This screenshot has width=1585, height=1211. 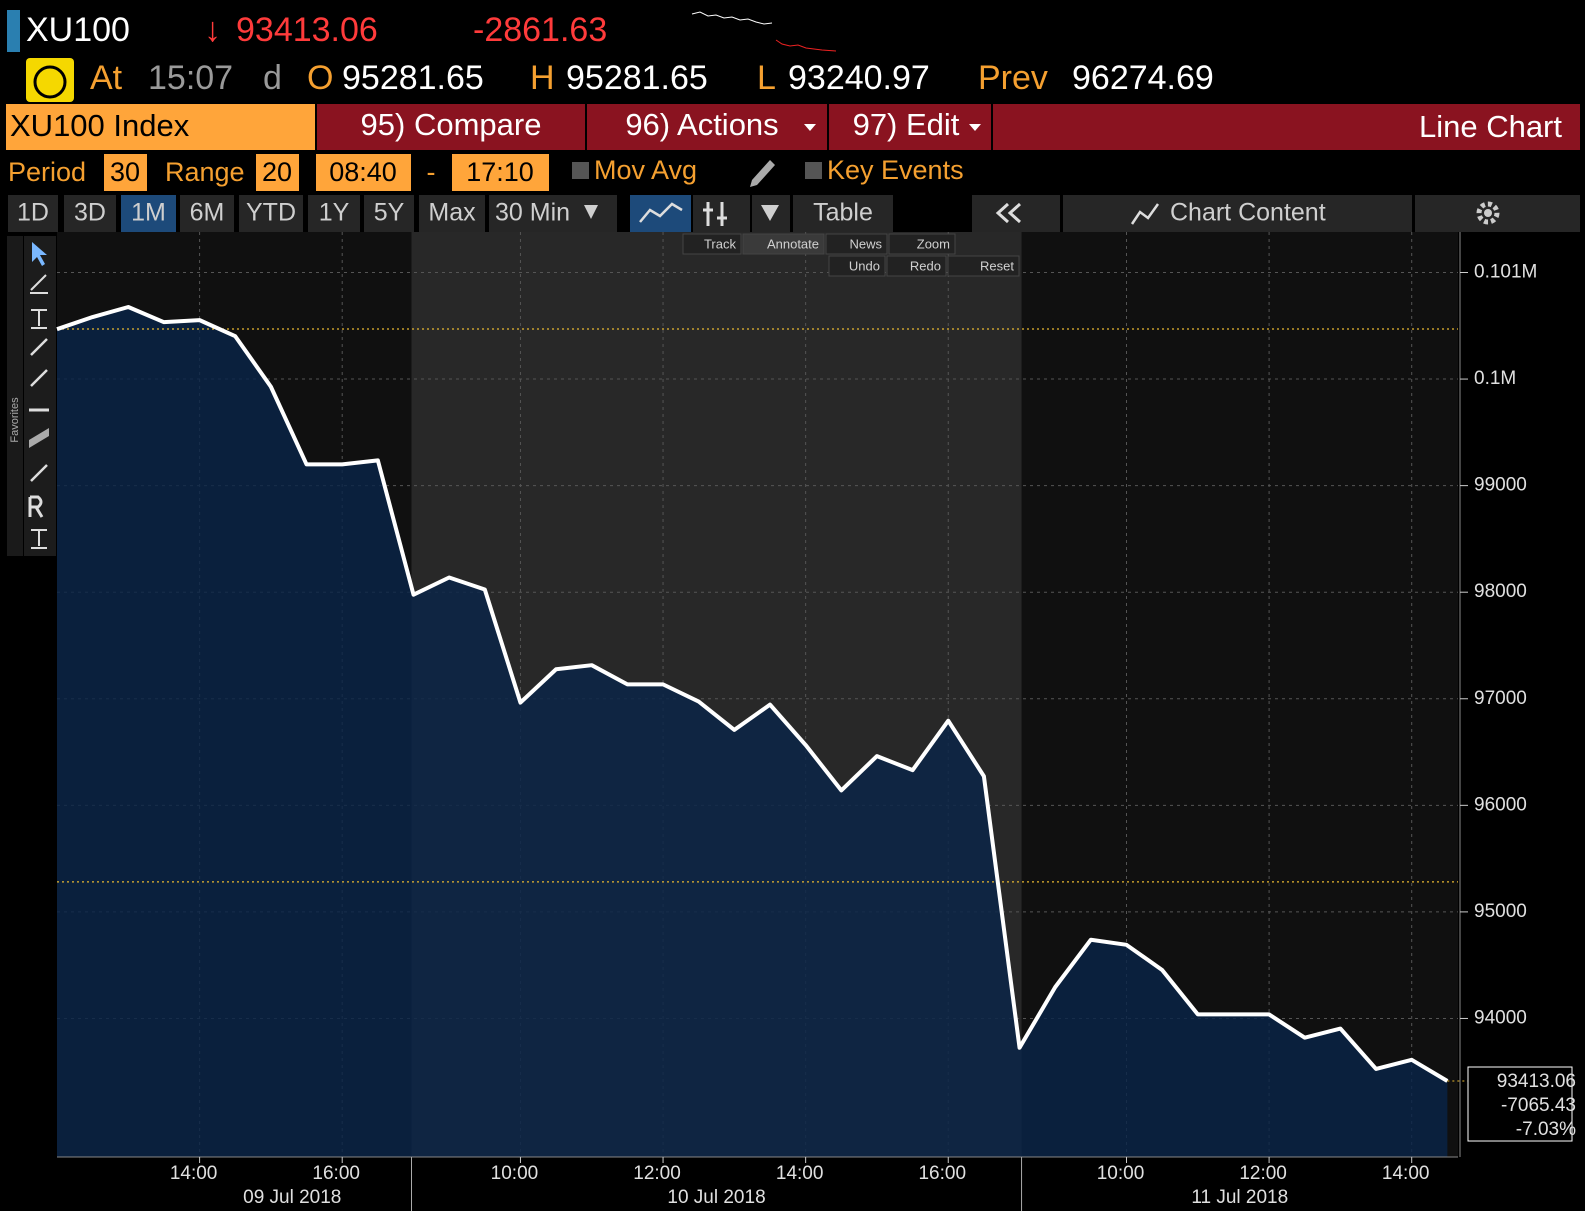 What do you see at coordinates (1500, 485) in the screenshot?
I see `y-tick-label: 99000` at bounding box center [1500, 485].